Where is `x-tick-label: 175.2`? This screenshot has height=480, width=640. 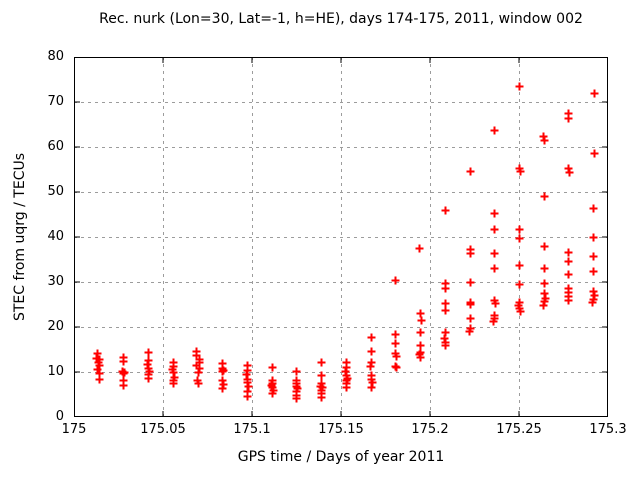
x-tick-label: 175.2 is located at coordinates (430, 429).